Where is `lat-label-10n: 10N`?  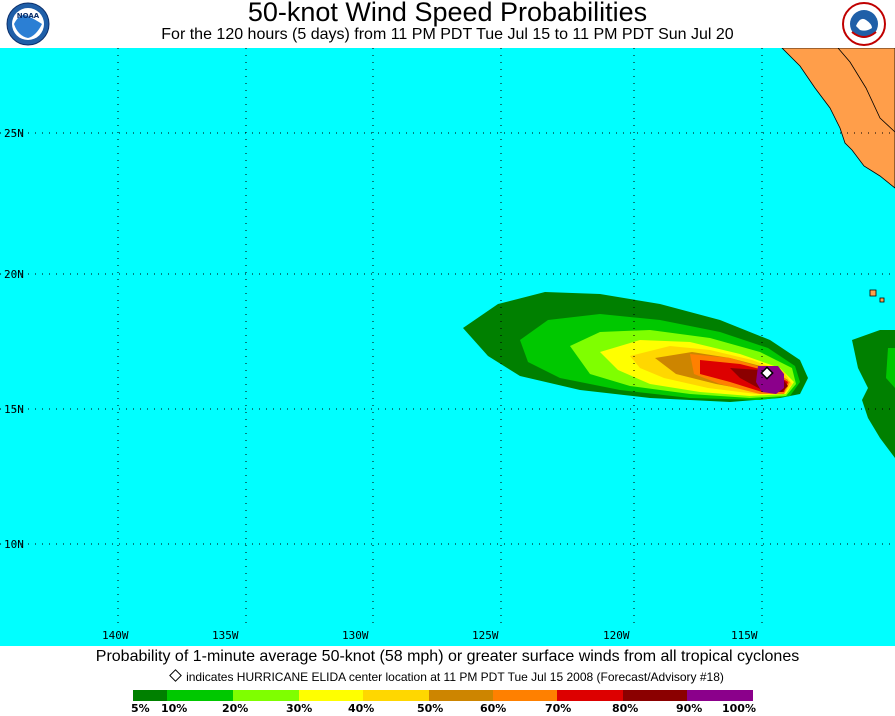 lat-label-10n: 10N is located at coordinates (14, 544).